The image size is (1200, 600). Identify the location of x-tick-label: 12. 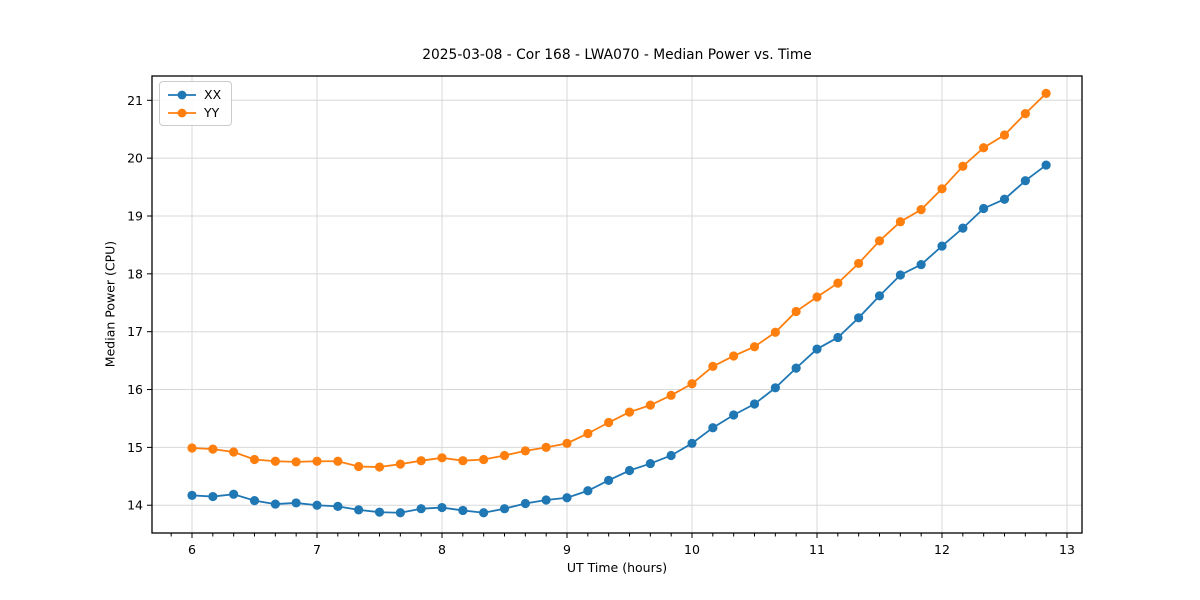
(942, 549).